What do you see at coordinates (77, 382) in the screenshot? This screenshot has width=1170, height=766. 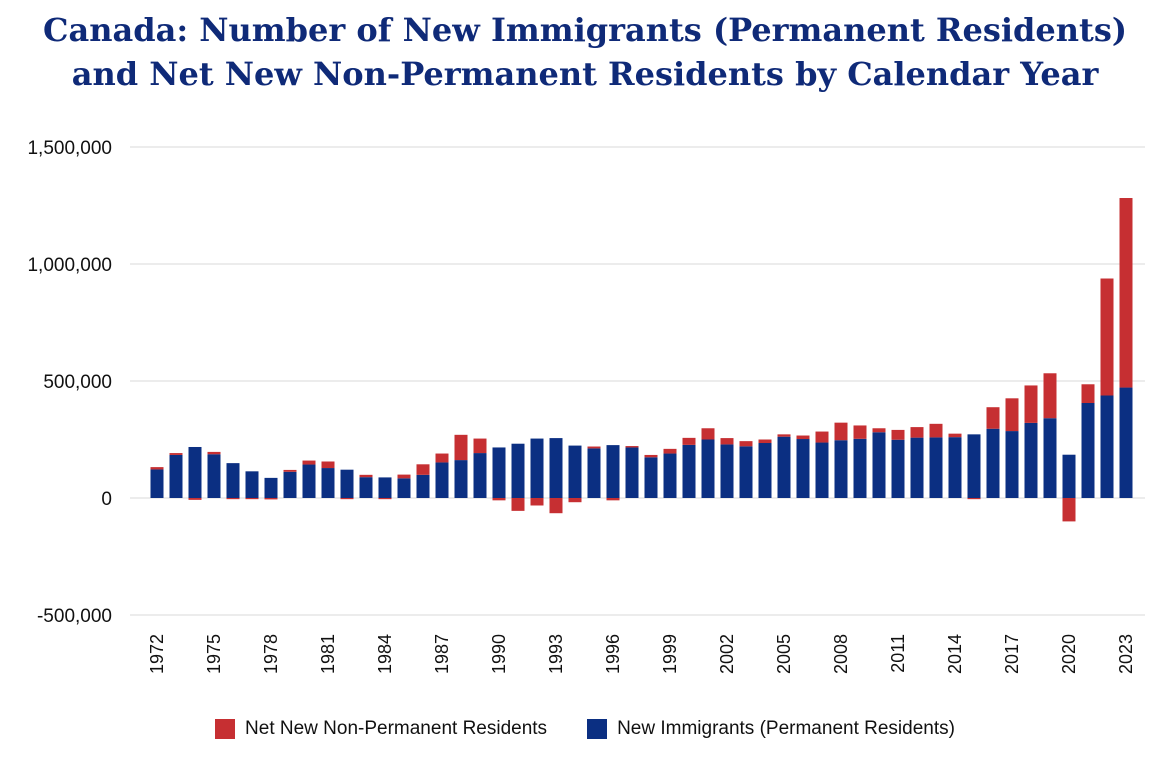 I see `y-tick-label: 500,000` at bounding box center [77, 382].